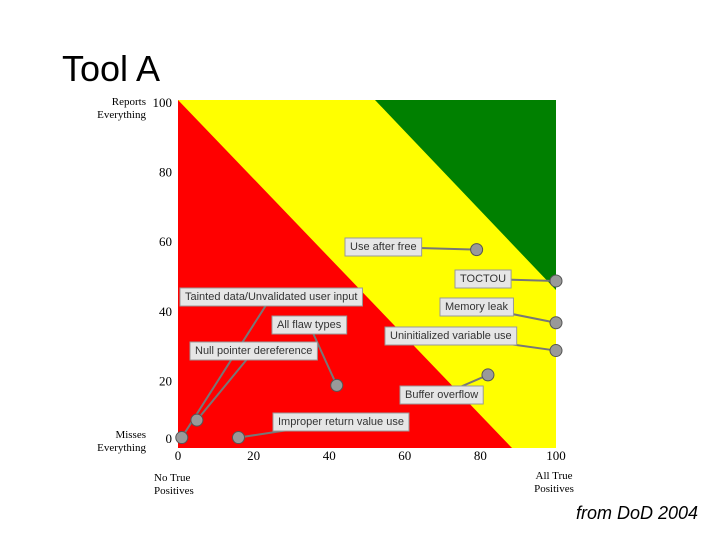  I want to click on x-tick-label: 0, so click(178, 455).